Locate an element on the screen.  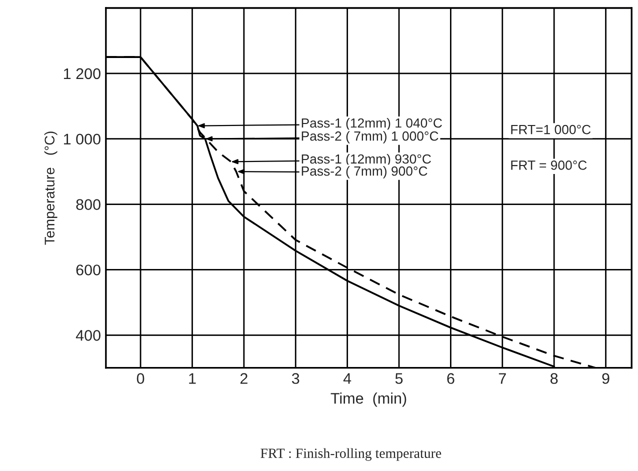
text: FRT : Finish-rolling temperature is located at coordinates (351, 454).